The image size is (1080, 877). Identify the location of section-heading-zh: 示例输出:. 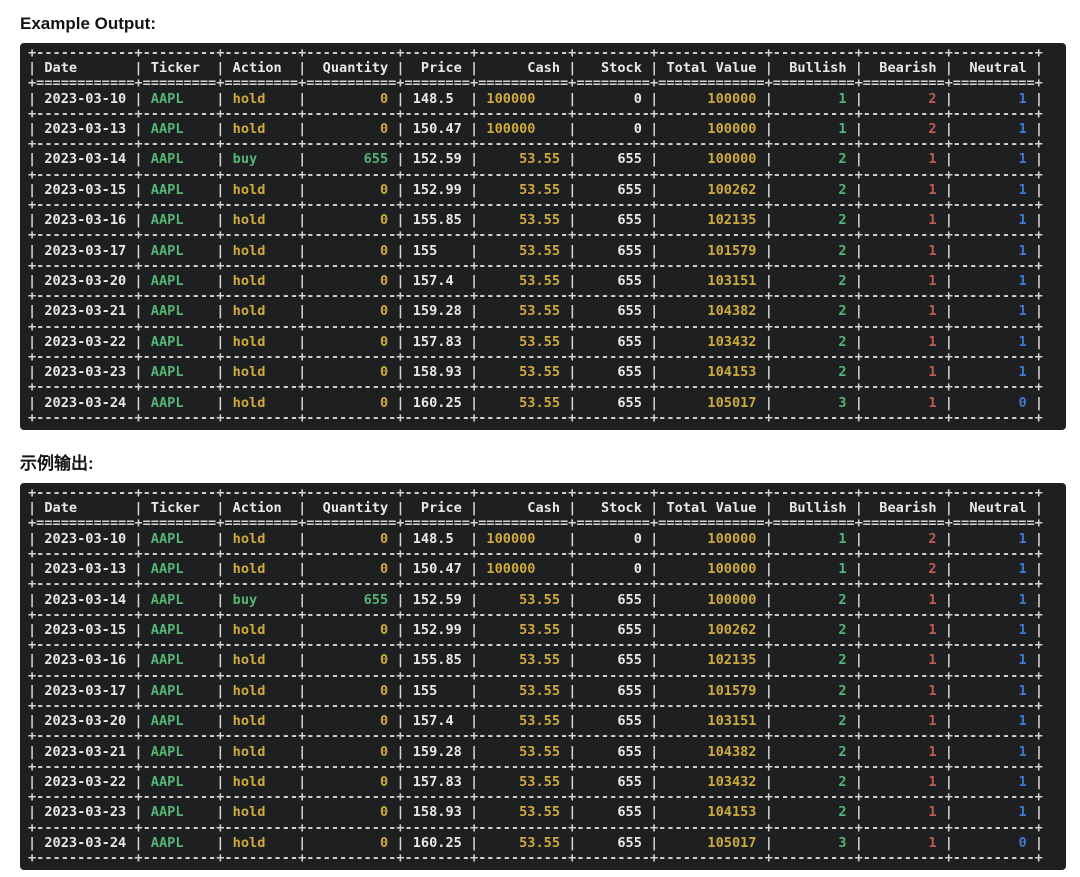
(57, 464).